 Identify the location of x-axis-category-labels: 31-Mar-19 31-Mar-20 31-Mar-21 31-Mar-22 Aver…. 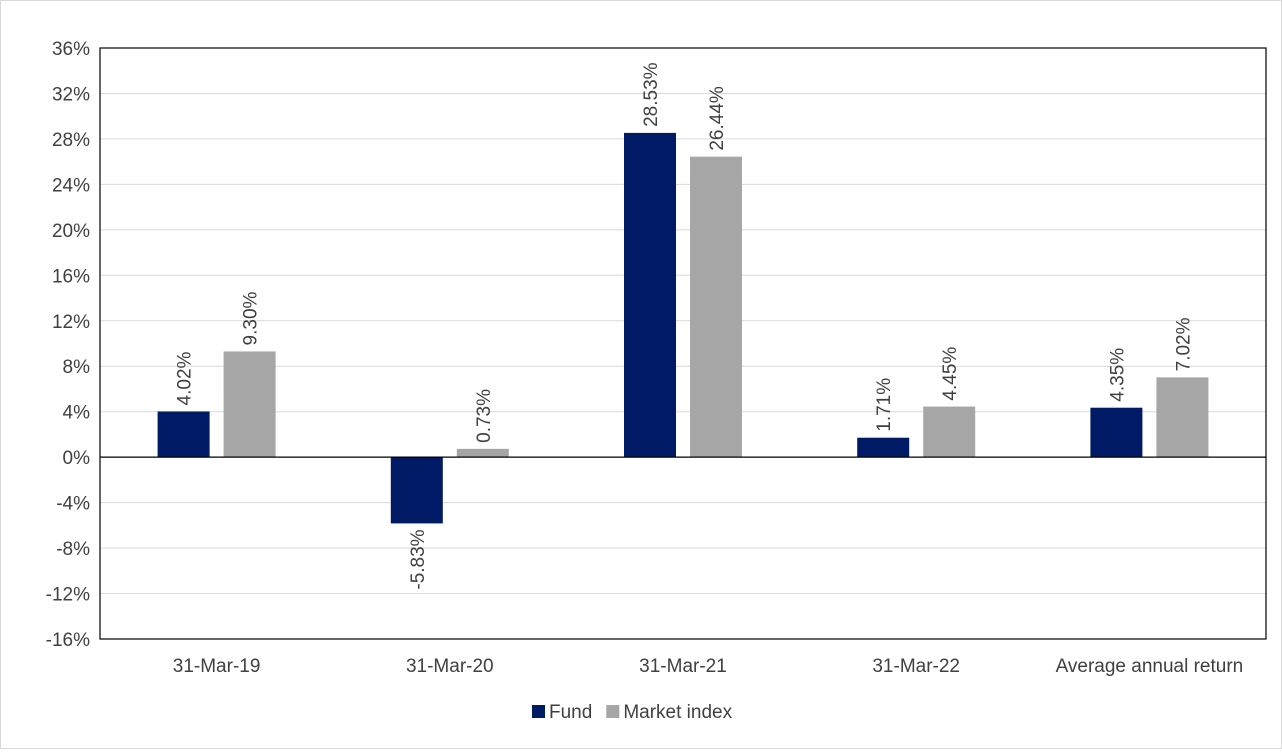
(708, 666).